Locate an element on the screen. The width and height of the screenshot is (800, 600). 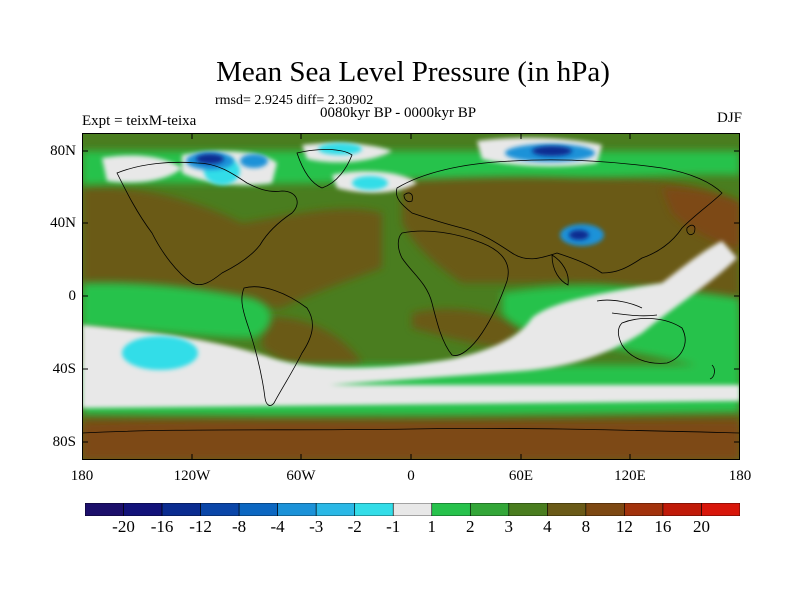
lat-tick-label: 40N is located at coordinates (63, 223).